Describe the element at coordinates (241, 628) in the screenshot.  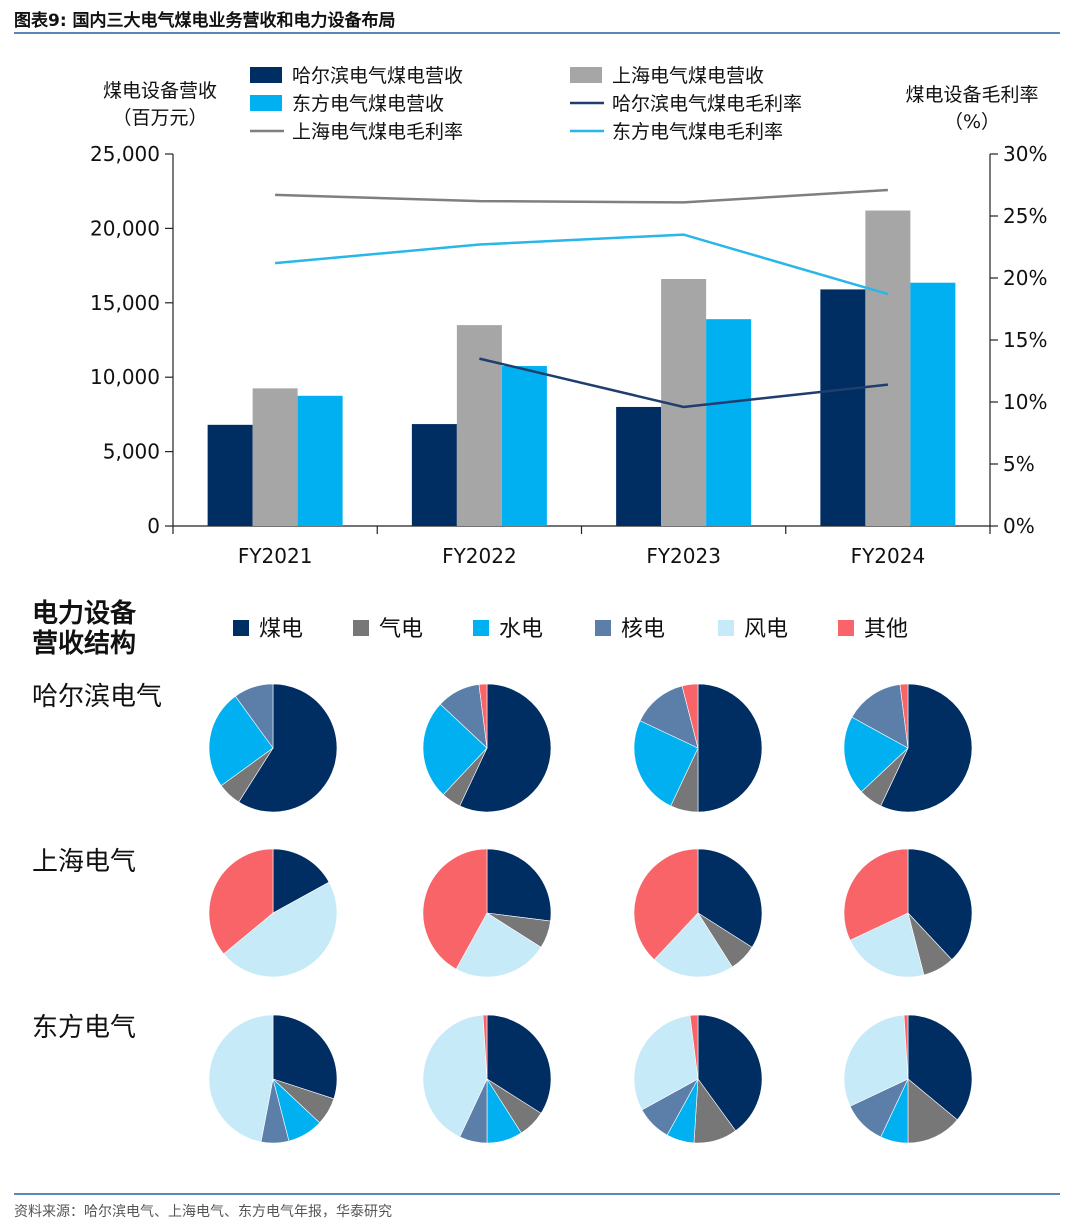
I see `pie-legend-swatch-coal` at that location.